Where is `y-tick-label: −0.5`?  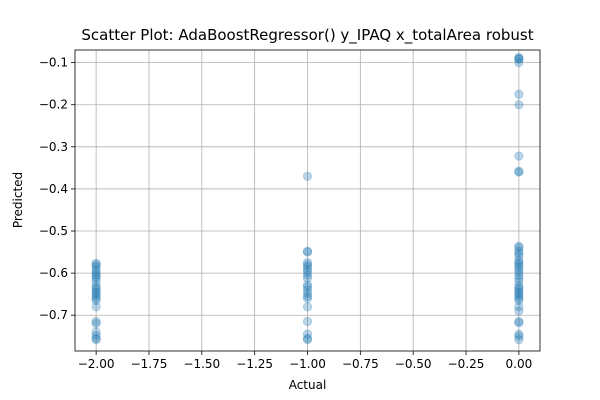 y-tick-label: −0.5 is located at coordinates (53, 231).